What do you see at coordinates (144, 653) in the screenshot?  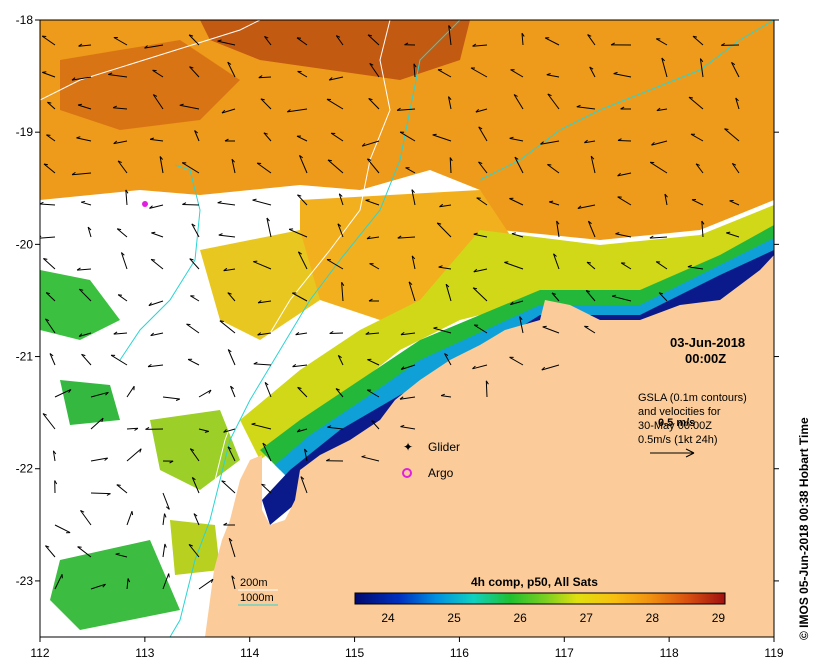 I see `x-tick-label: 113` at bounding box center [144, 653].